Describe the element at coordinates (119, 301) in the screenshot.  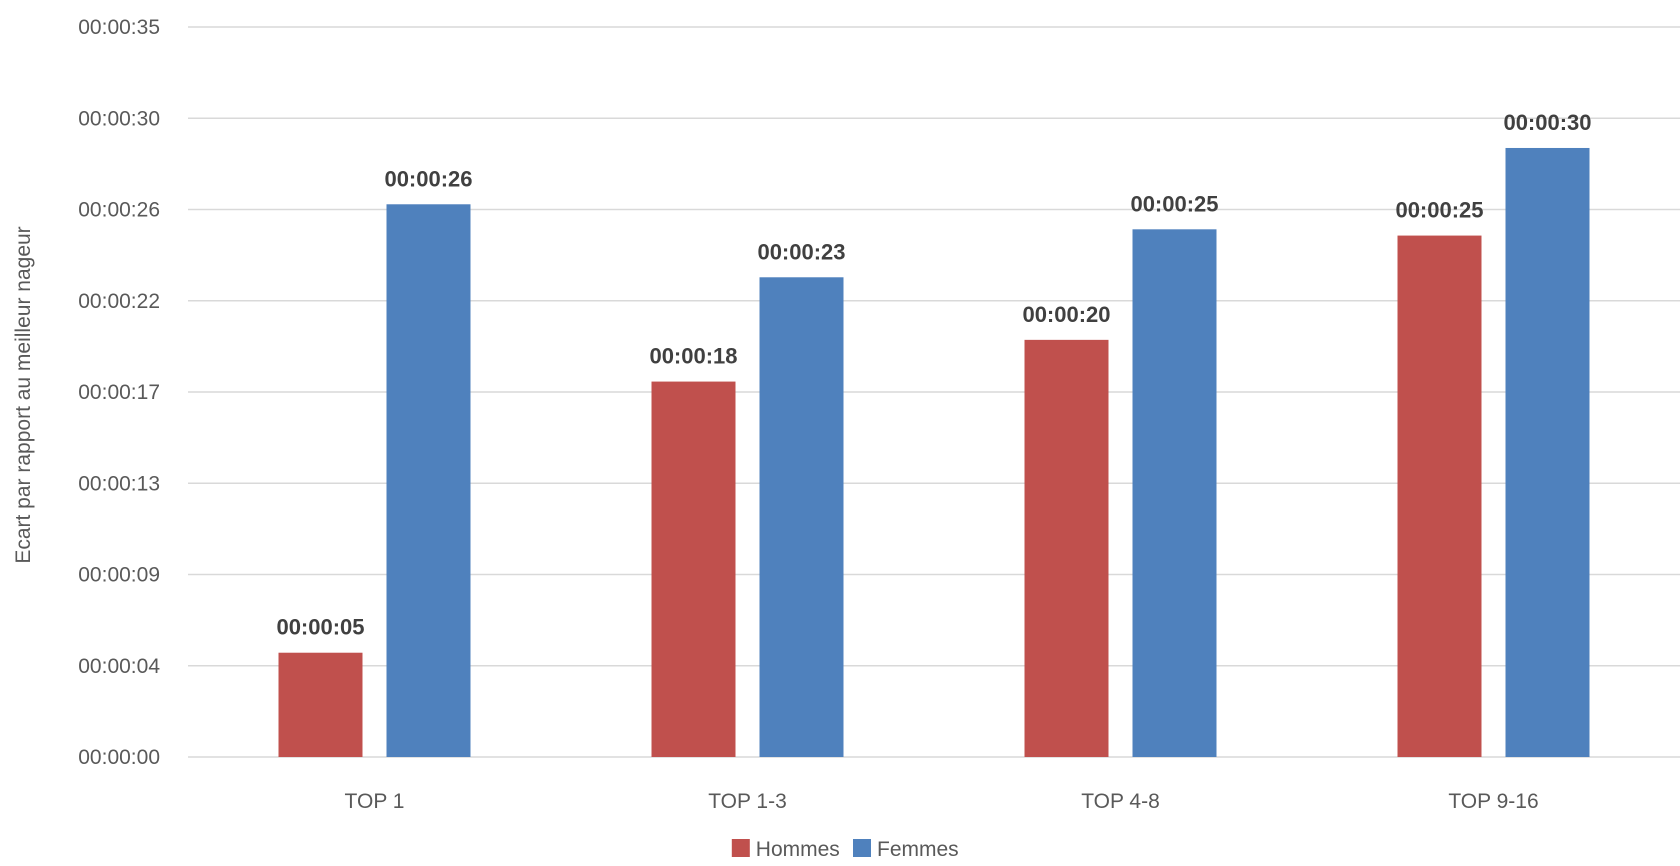
I see `y-tick-label: 00:00:22` at that location.